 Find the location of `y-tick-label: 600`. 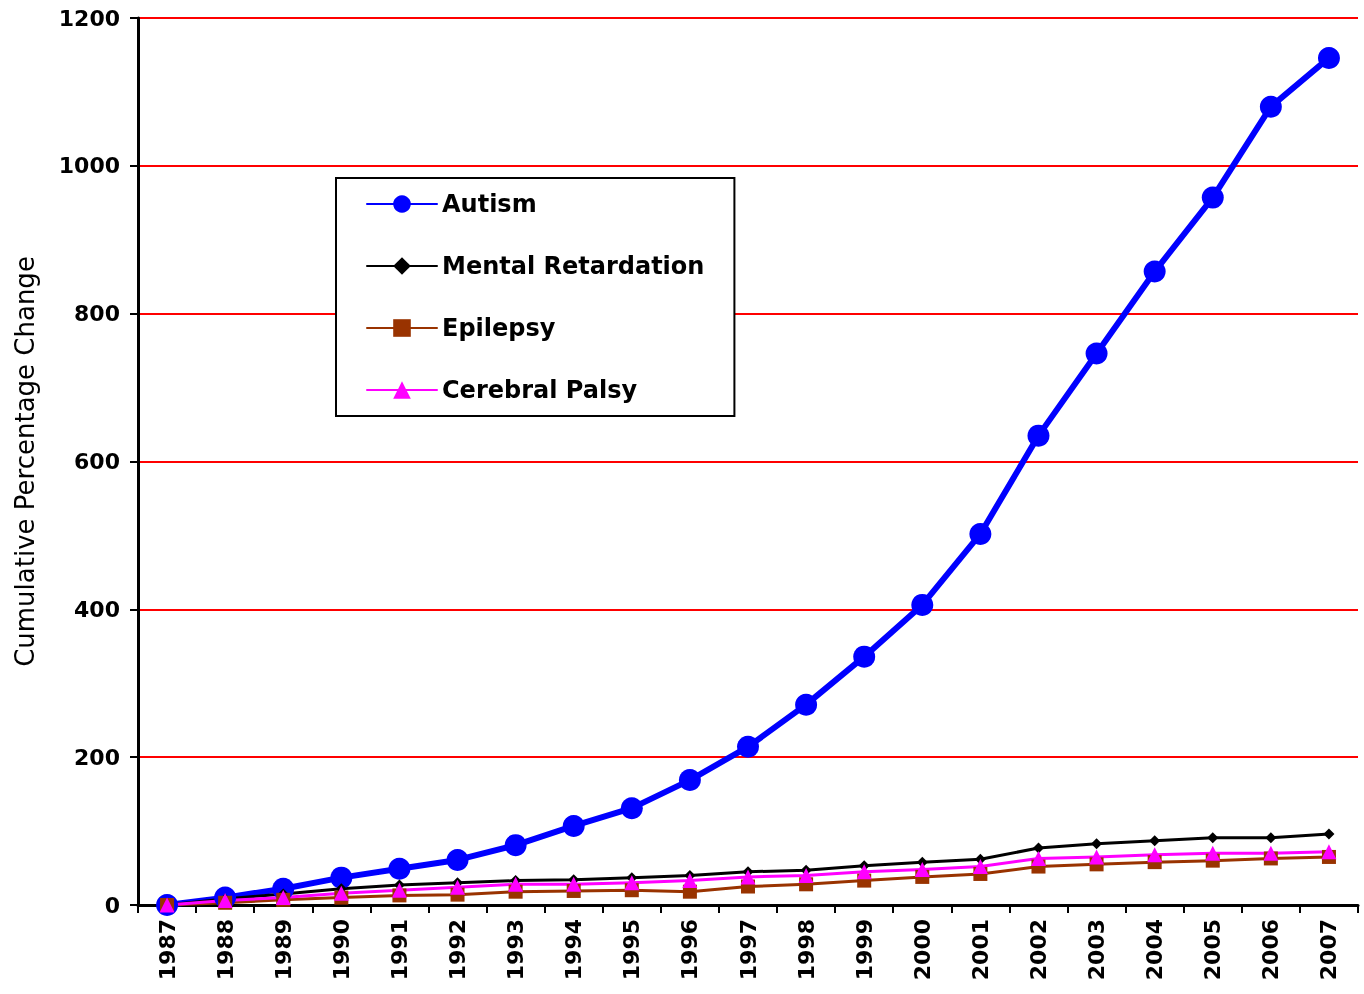

y-tick-label: 600 is located at coordinates (97, 461).